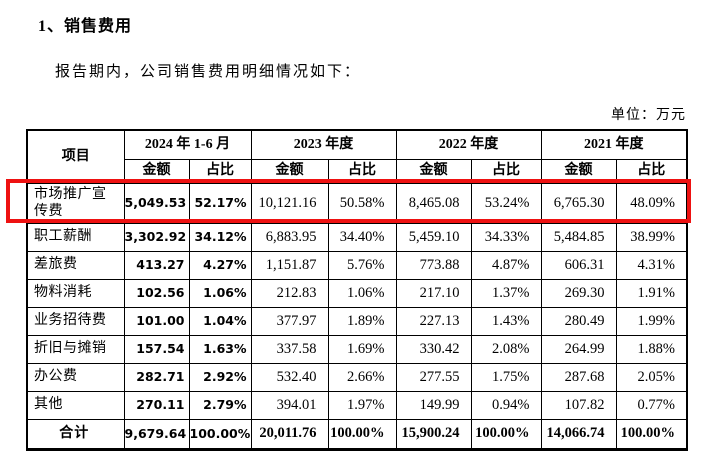 The image size is (717, 457). What do you see at coordinates (362, 265) in the screenshot?
I see `cell-2023-ratio: 5.76%` at bounding box center [362, 265].